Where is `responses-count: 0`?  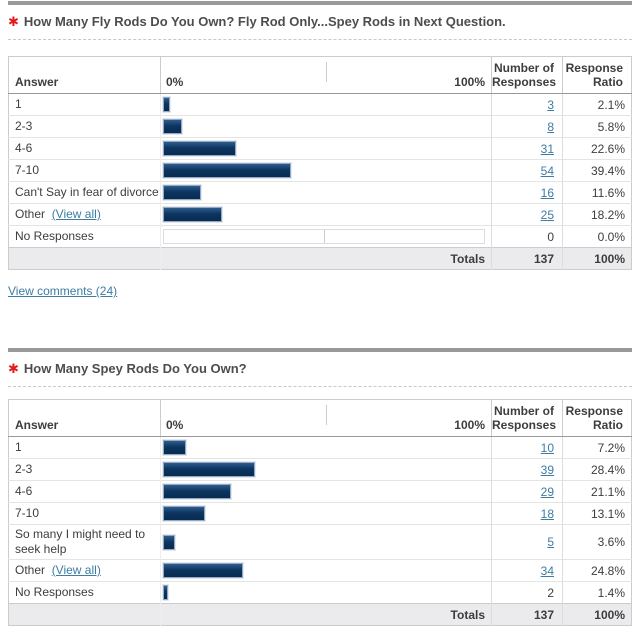 responses-count: 0 is located at coordinates (527, 236).